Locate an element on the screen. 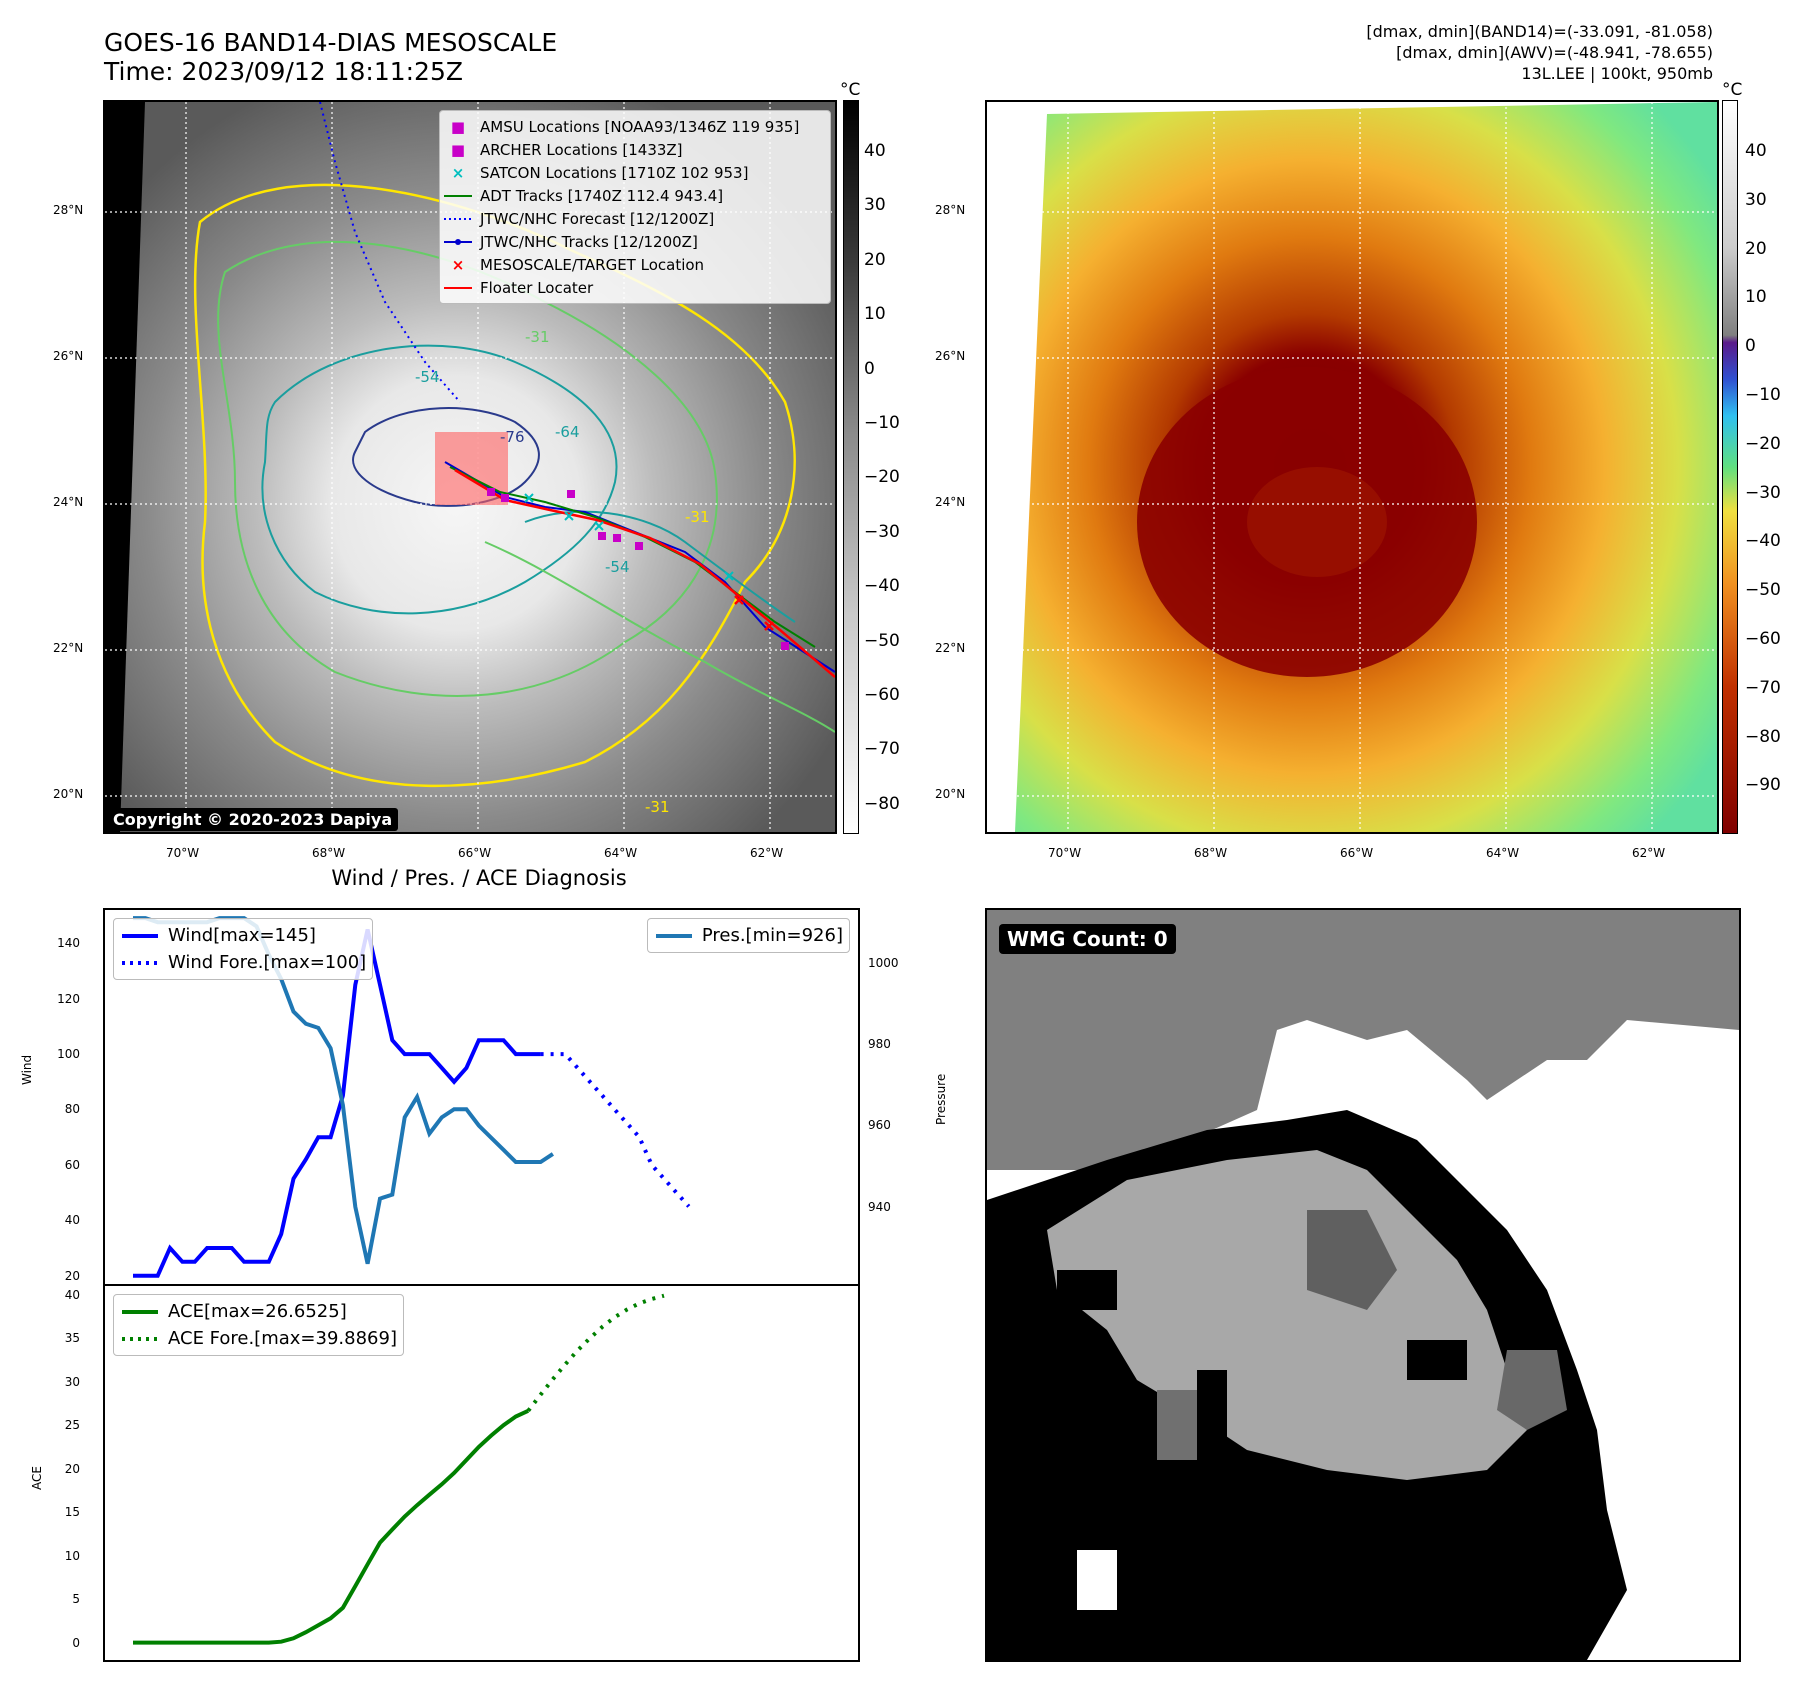 This screenshot has height=1690, width=1797. contour-label: -76 is located at coordinates (512, 437).